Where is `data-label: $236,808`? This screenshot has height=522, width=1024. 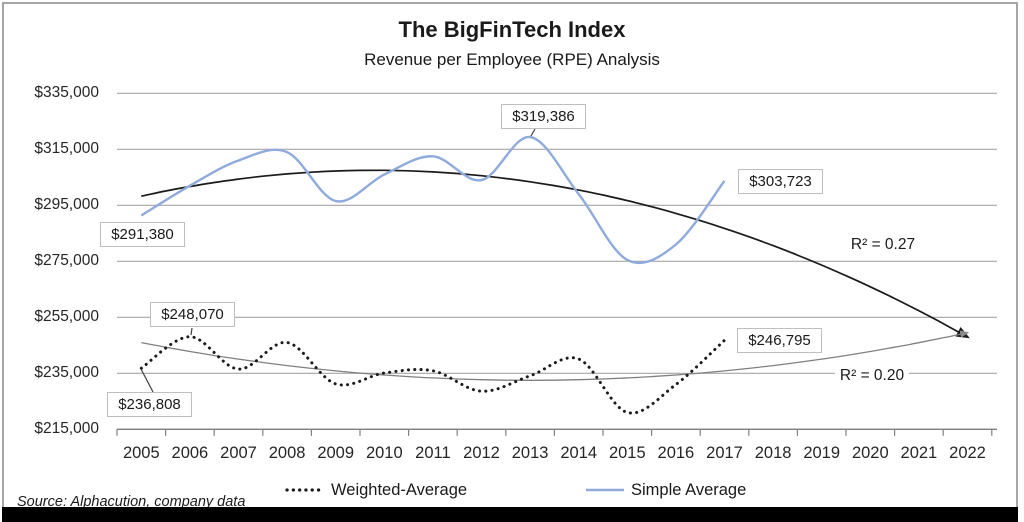 data-label: $236,808 is located at coordinates (149, 404).